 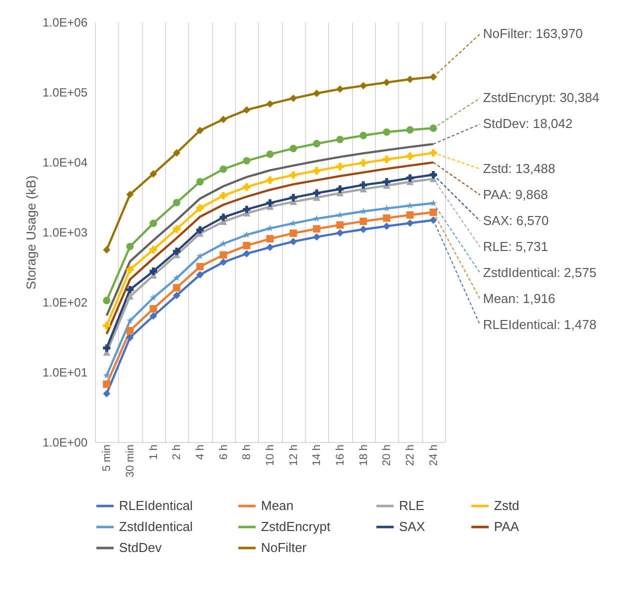 What do you see at coordinates (516, 220) in the screenshot?
I see `annotation: SAX: 6,570` at bounding box center [516, 220].